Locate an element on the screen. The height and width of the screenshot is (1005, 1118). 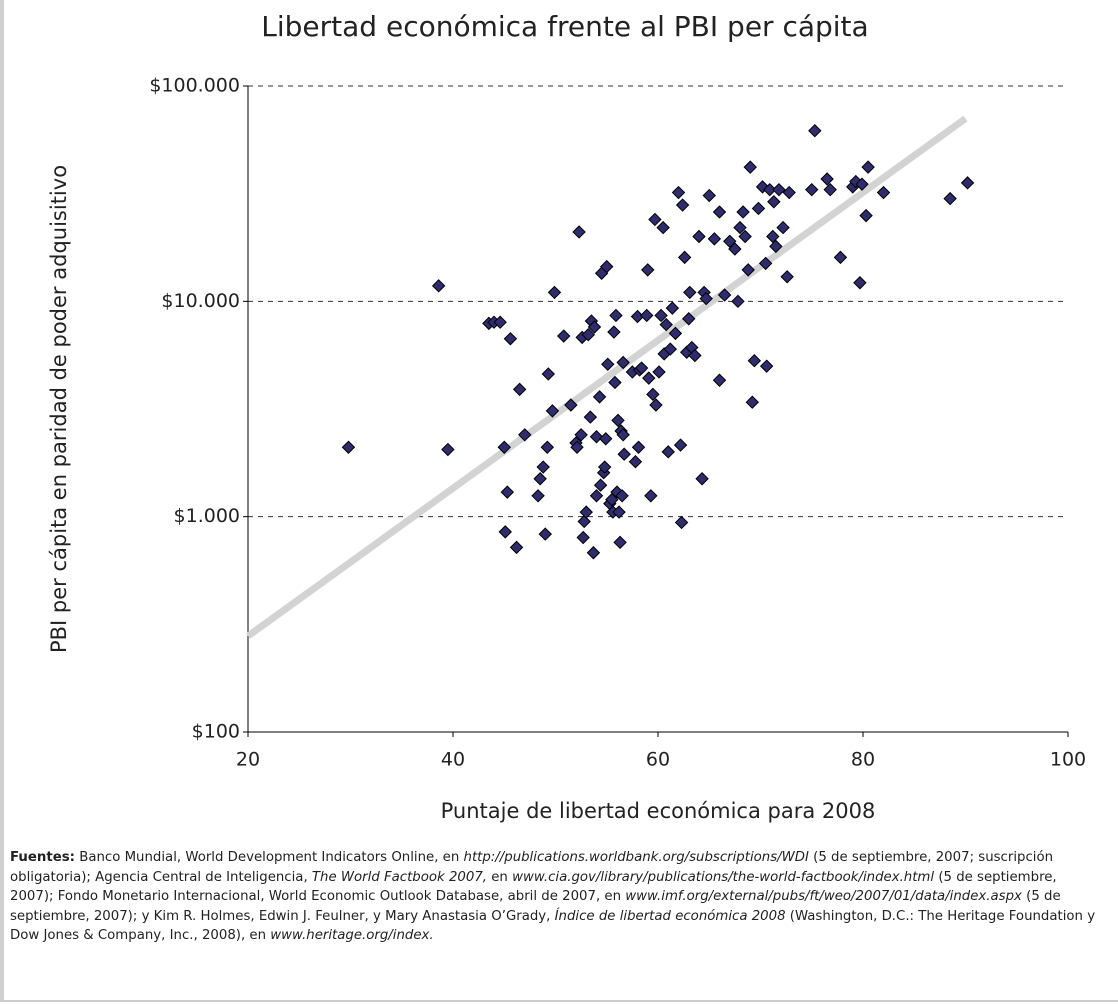
footnote-part: www.heritage.org/index. is located at coordinates (352, 935).